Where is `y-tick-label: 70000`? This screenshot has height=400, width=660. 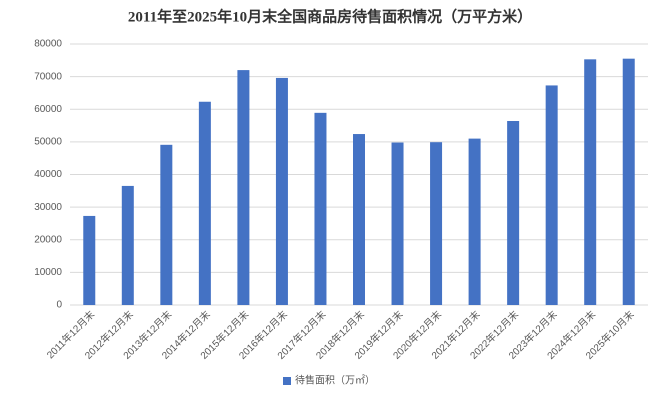
y-tick-label: 70000 is located at coordinates (48, 76).